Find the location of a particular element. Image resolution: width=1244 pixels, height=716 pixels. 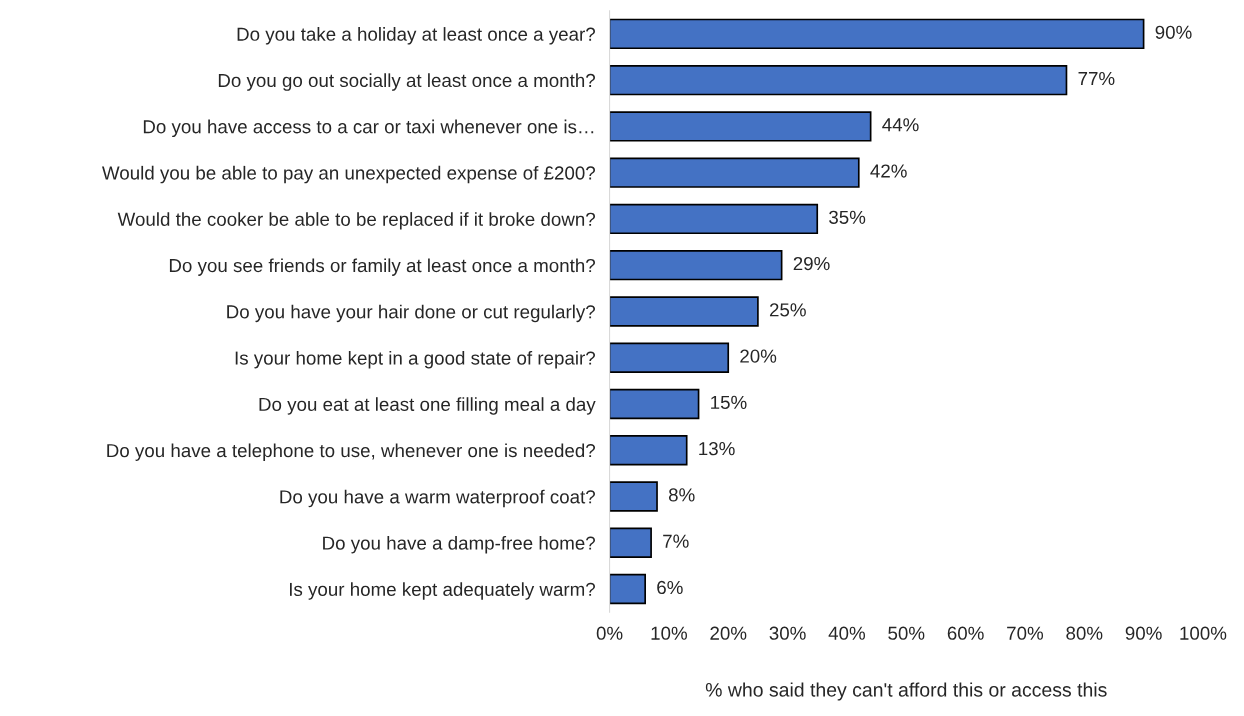

y-tick-label: Do you take a holiday at least once a year? is located at coordinates (416, 36).